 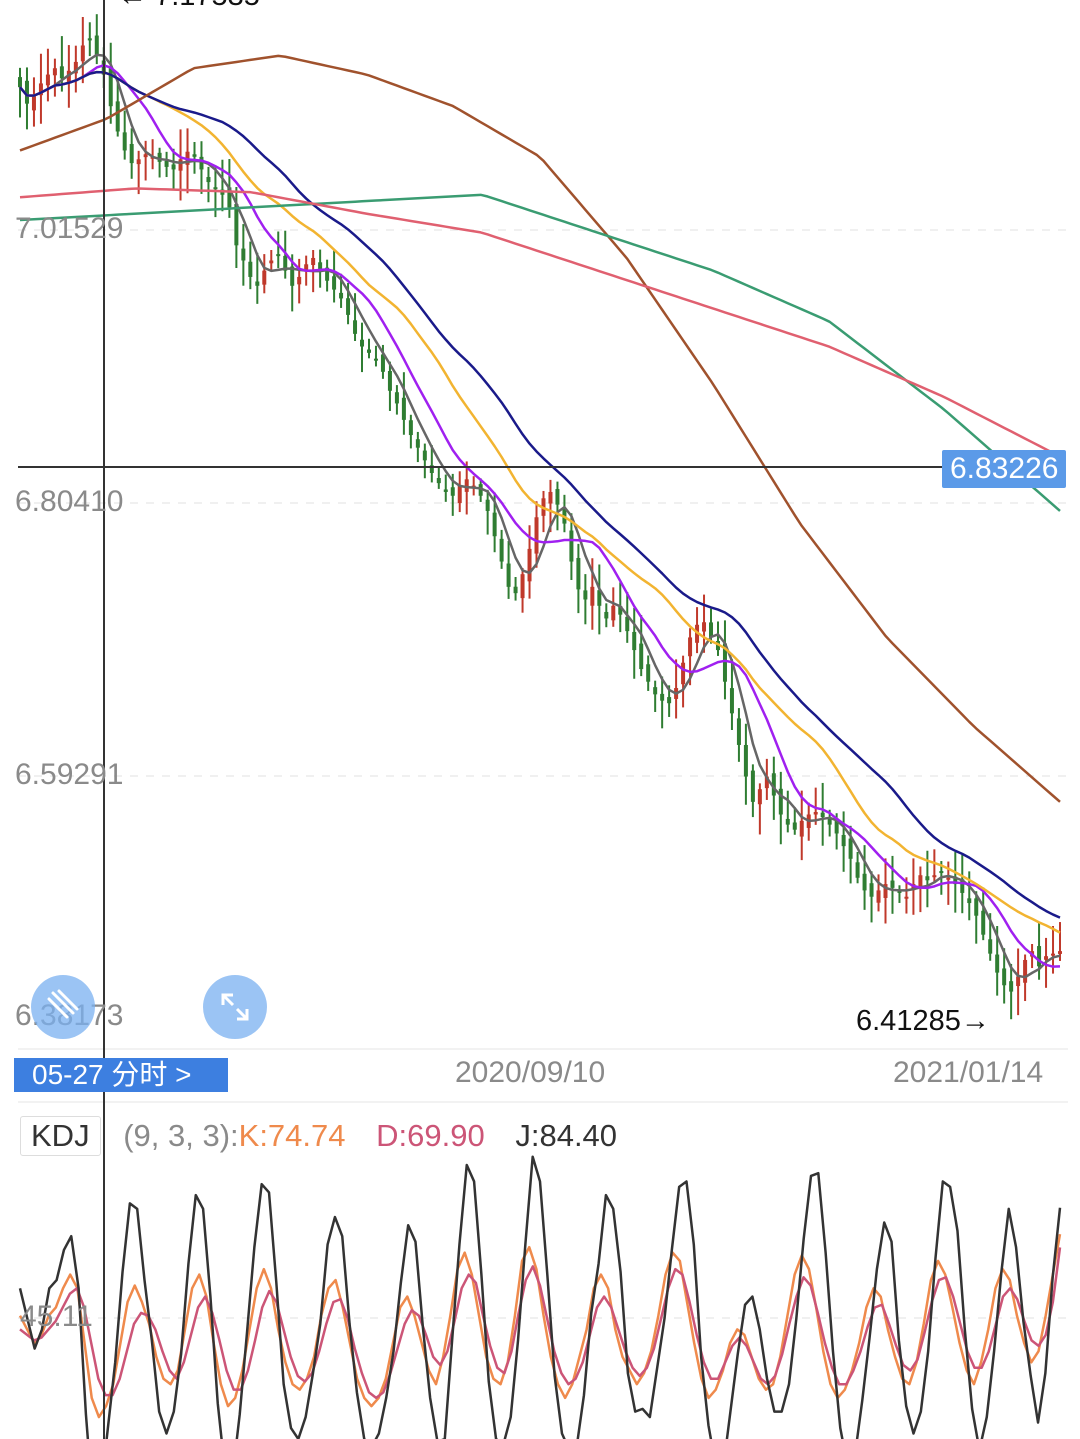 What do you see at coordinates (63, 1004) in the screenshot?
I see `pan-lines-icon` at bounding box center [63, 1004].